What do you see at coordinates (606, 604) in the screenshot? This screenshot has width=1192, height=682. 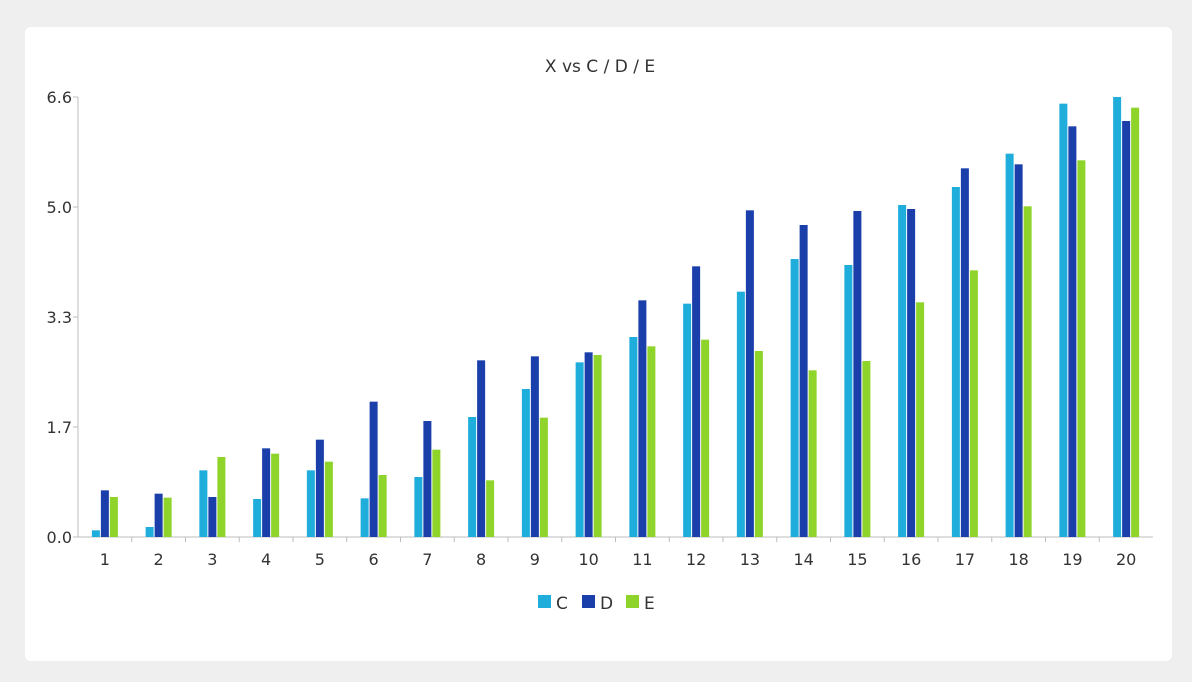 I see `legend-label-d: D` at bounding box center [606, 604].